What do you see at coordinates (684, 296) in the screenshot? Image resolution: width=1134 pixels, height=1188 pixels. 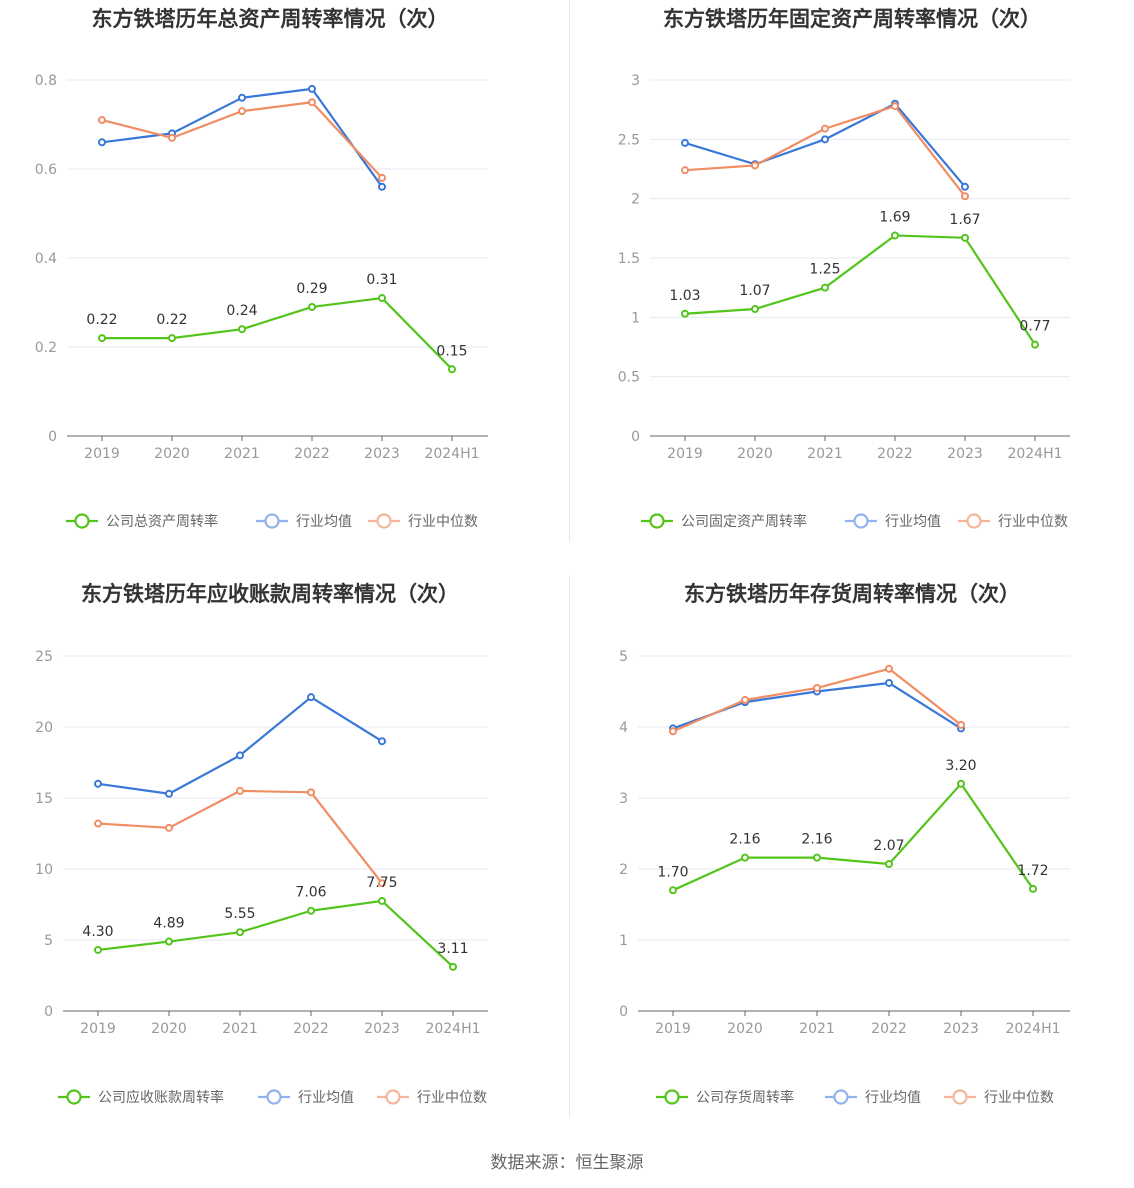 I see `data-label: 1.03` at bounding box center [684, 296].